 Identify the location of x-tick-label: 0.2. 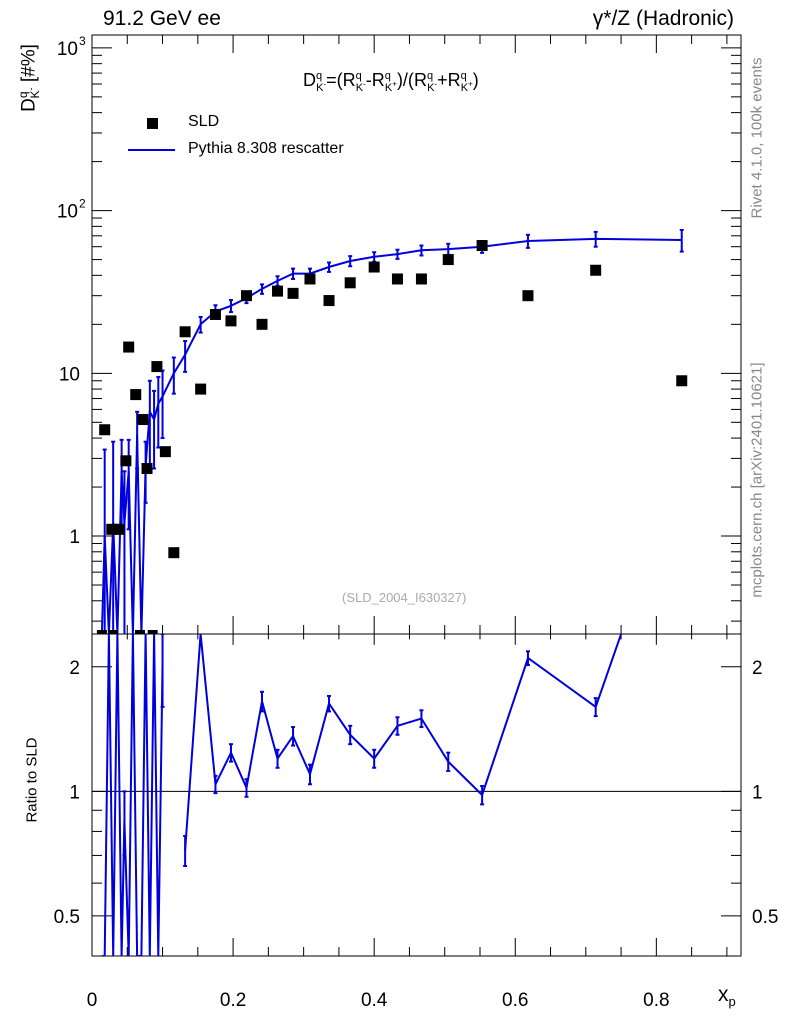
(233, 1000).